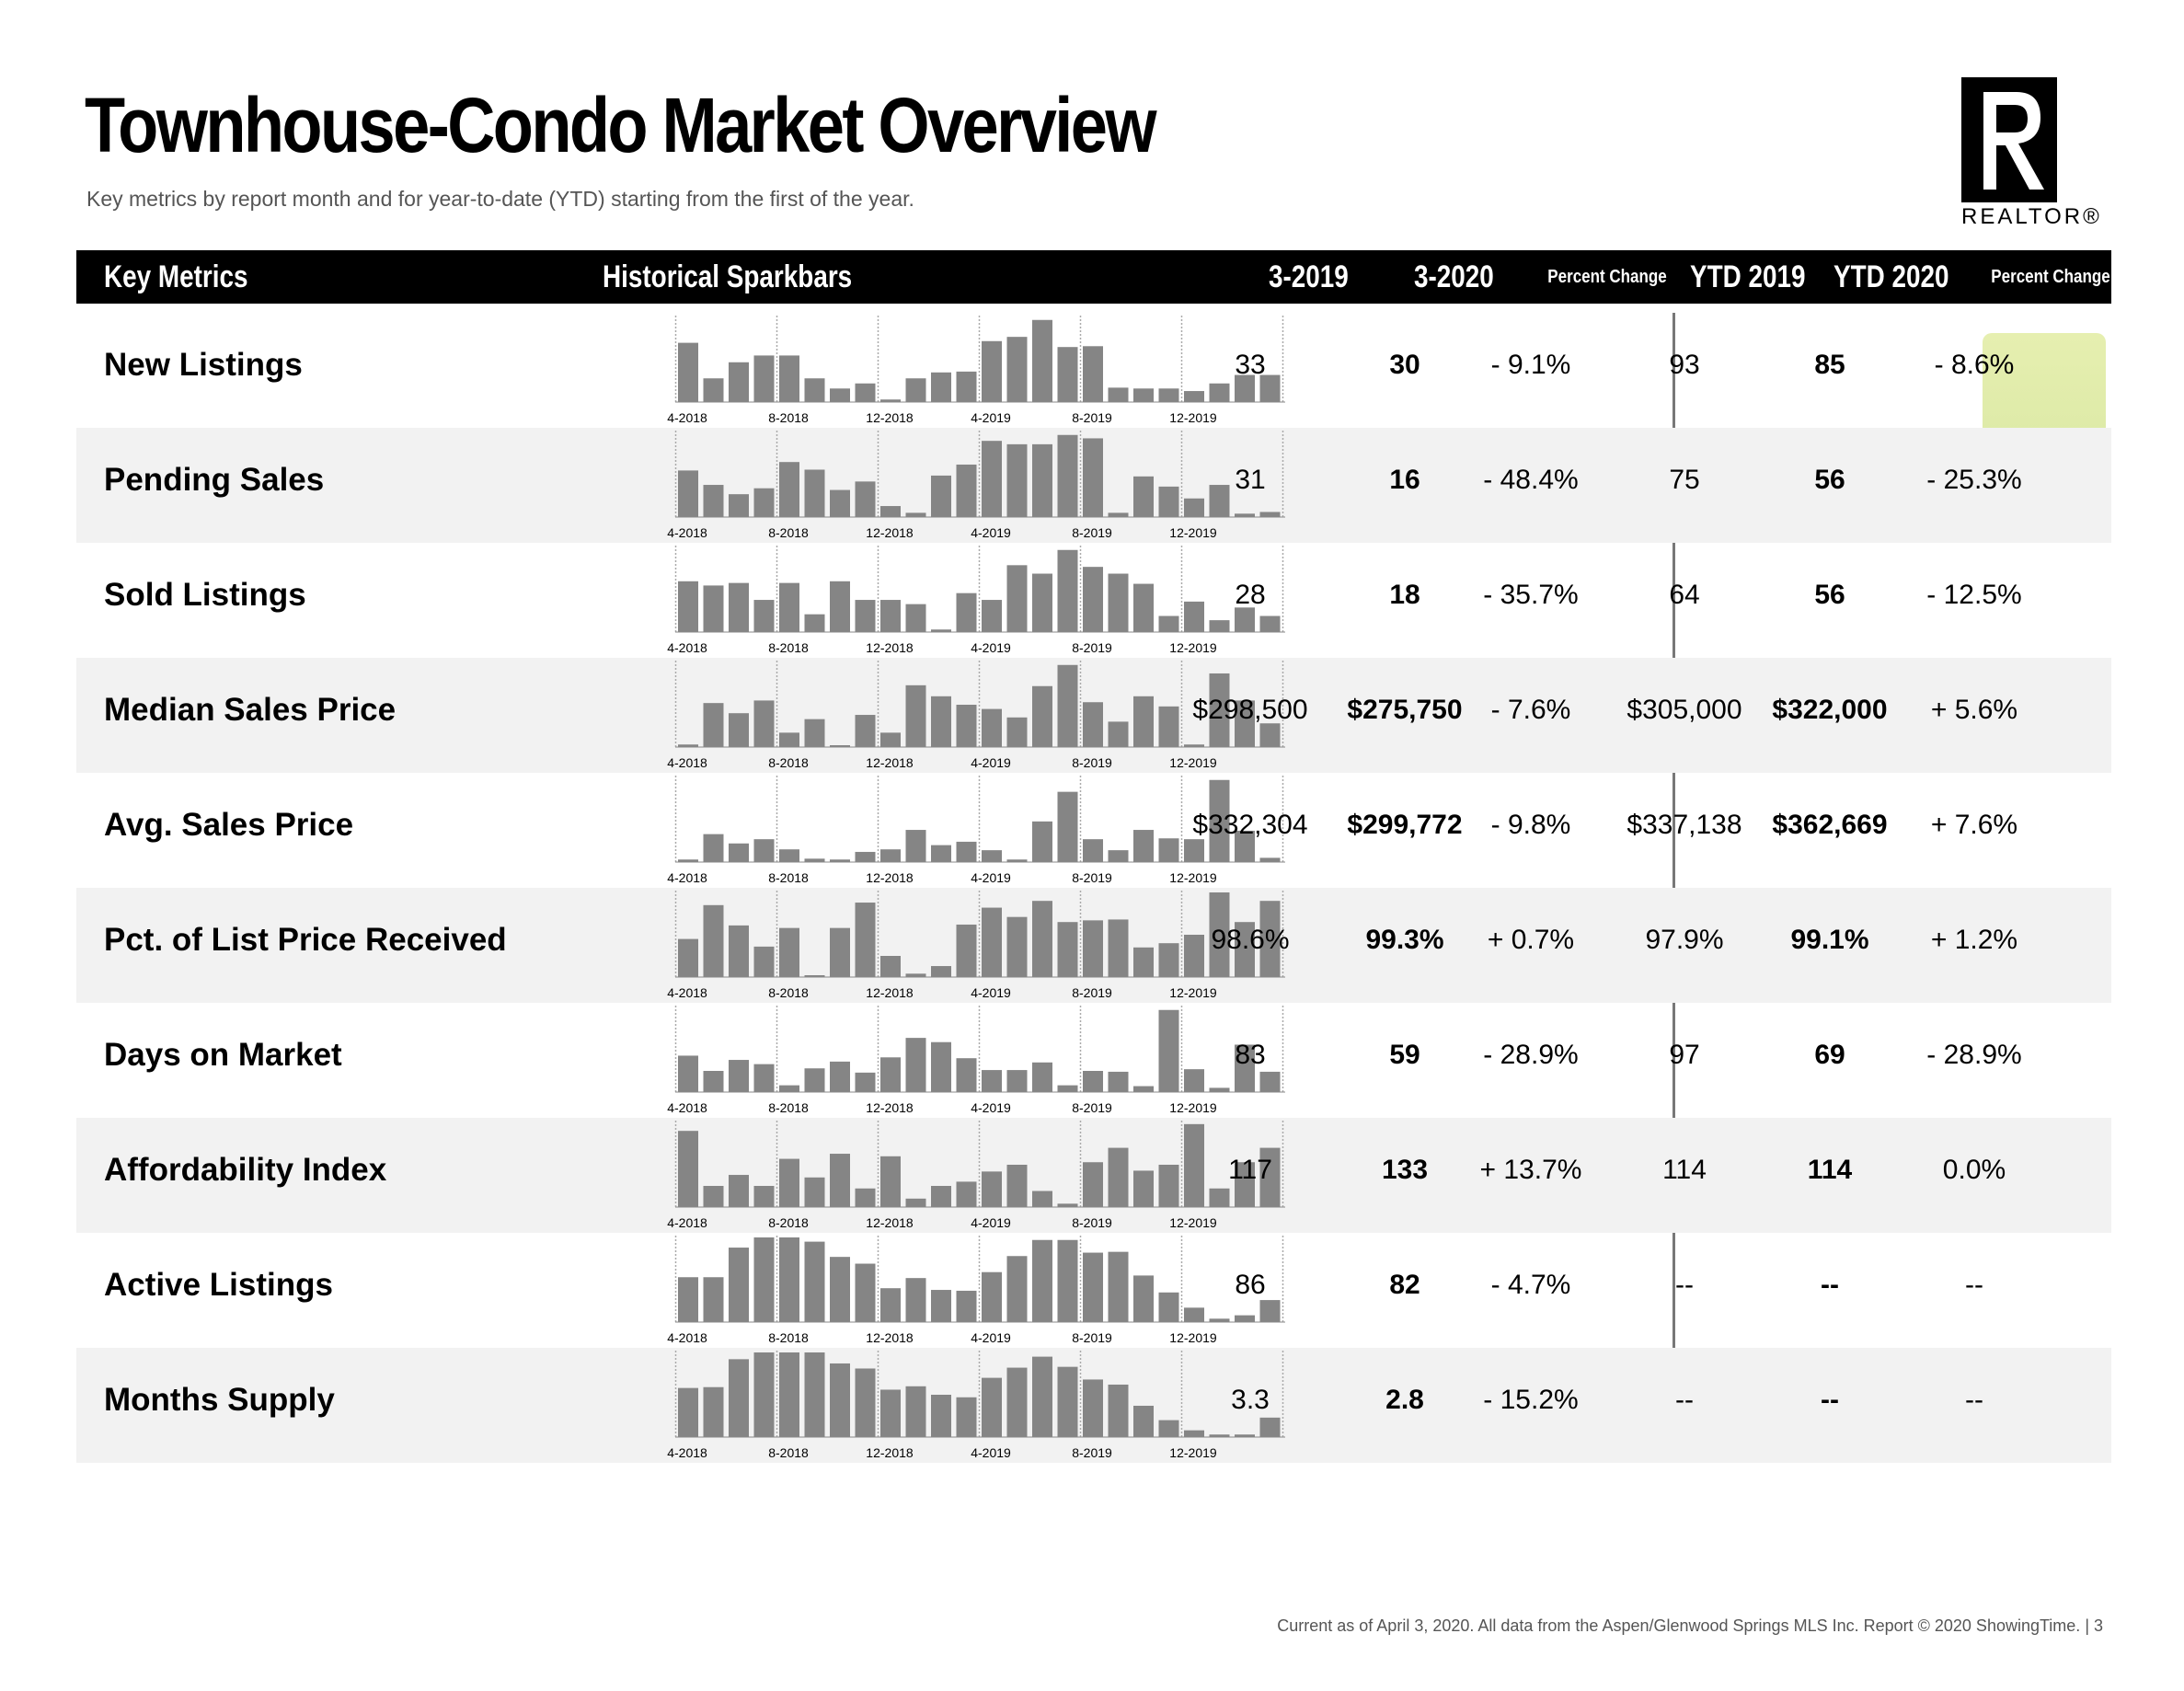  I want to click on value-percent-change: - 4.7%, so click(1530, 1285).